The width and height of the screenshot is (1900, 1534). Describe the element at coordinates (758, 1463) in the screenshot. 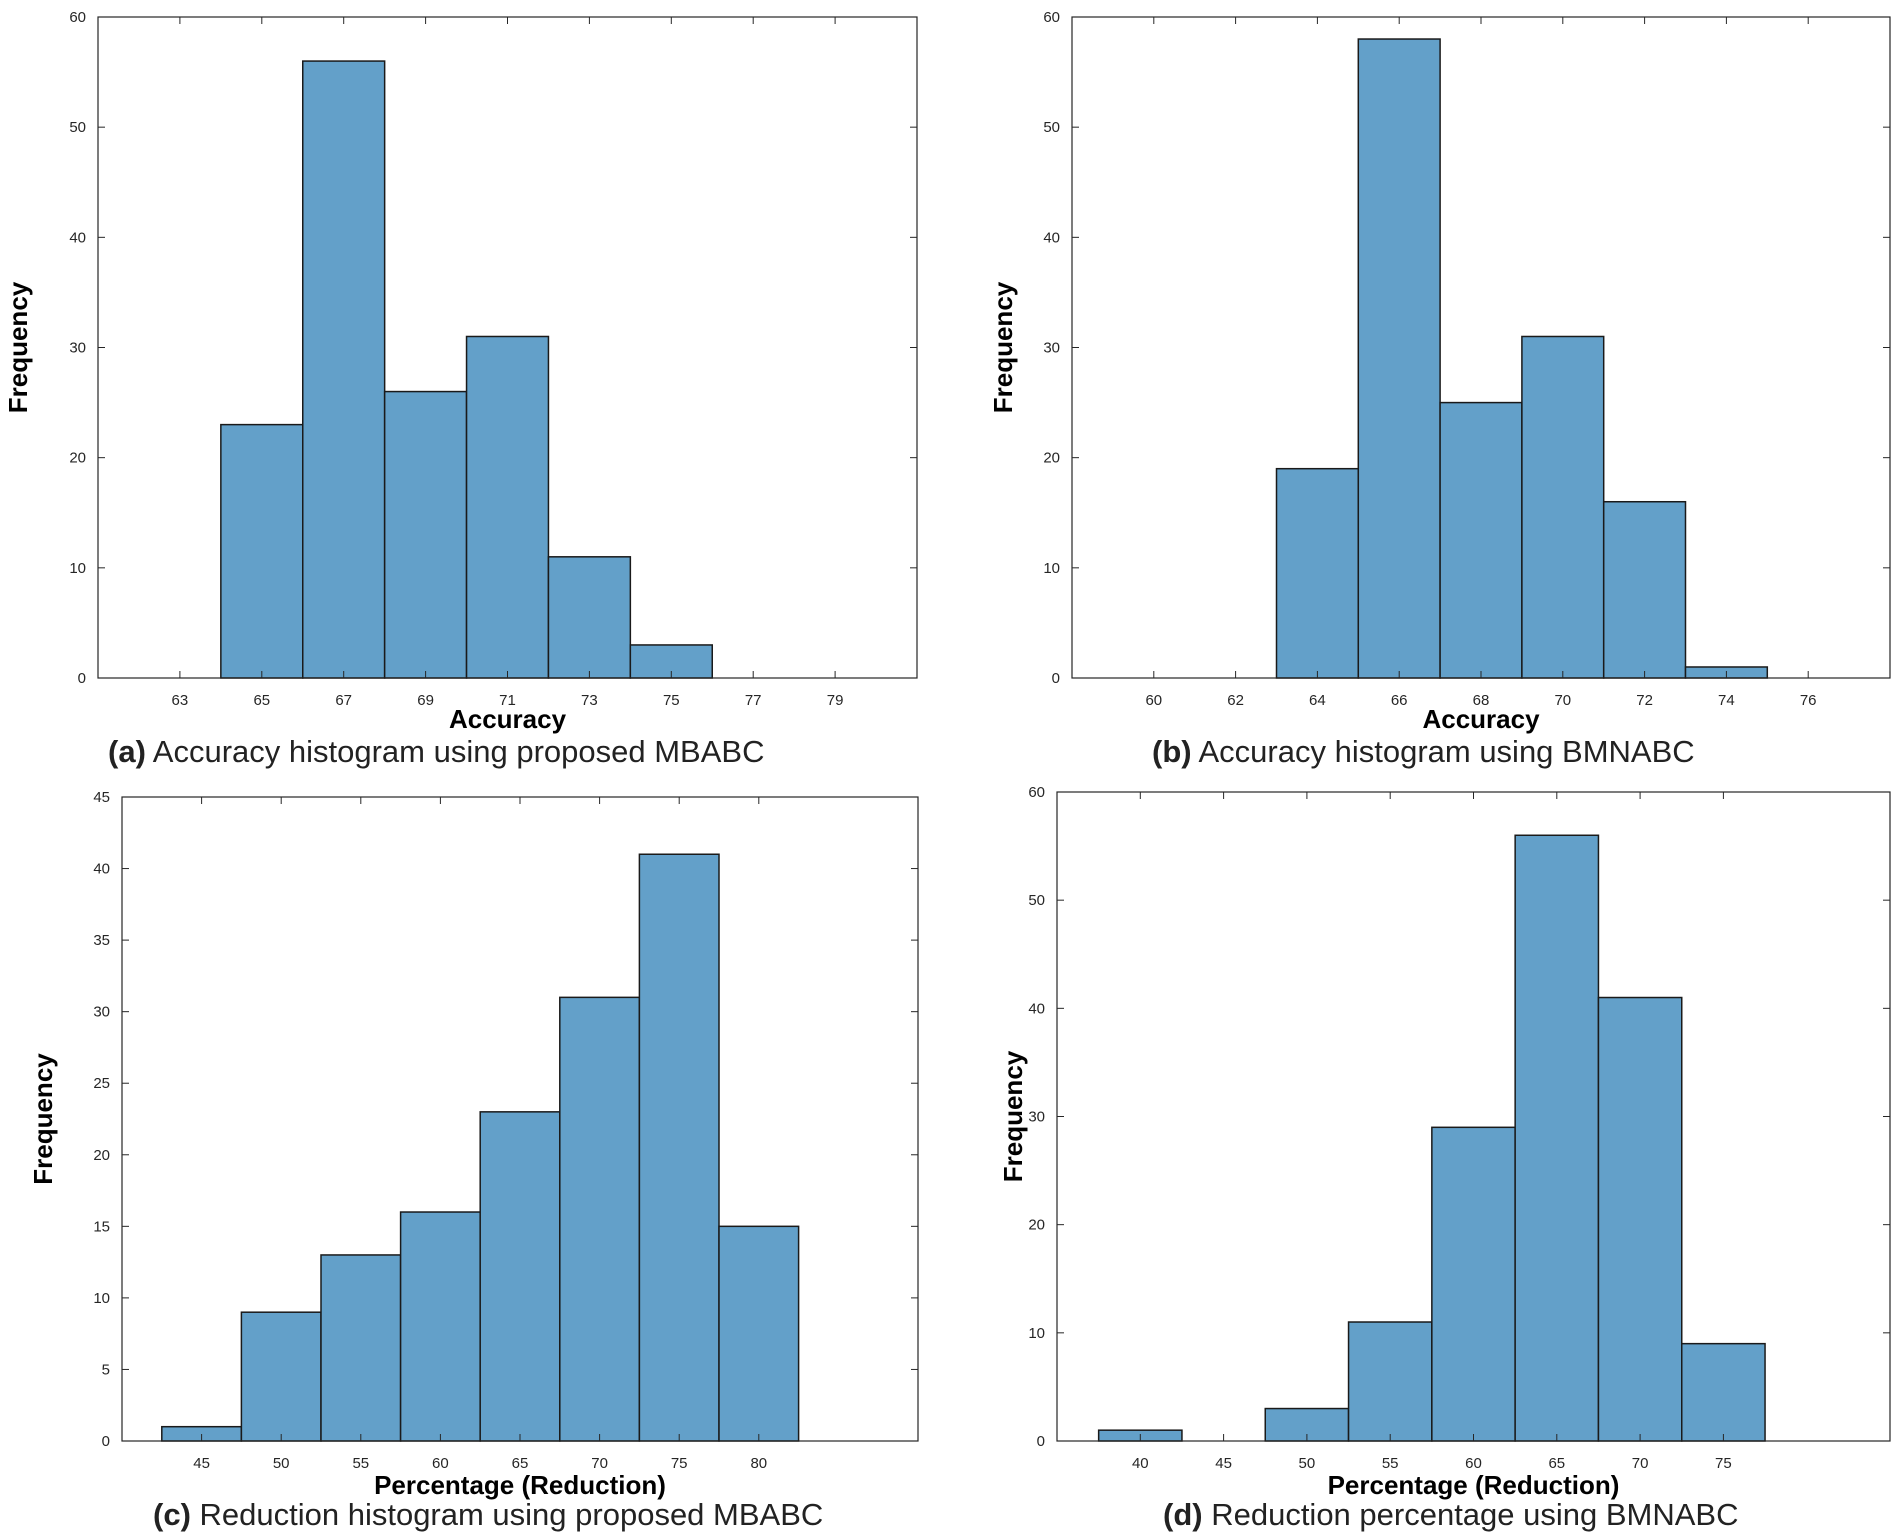

I see `x-tick-label: 80` at that location.